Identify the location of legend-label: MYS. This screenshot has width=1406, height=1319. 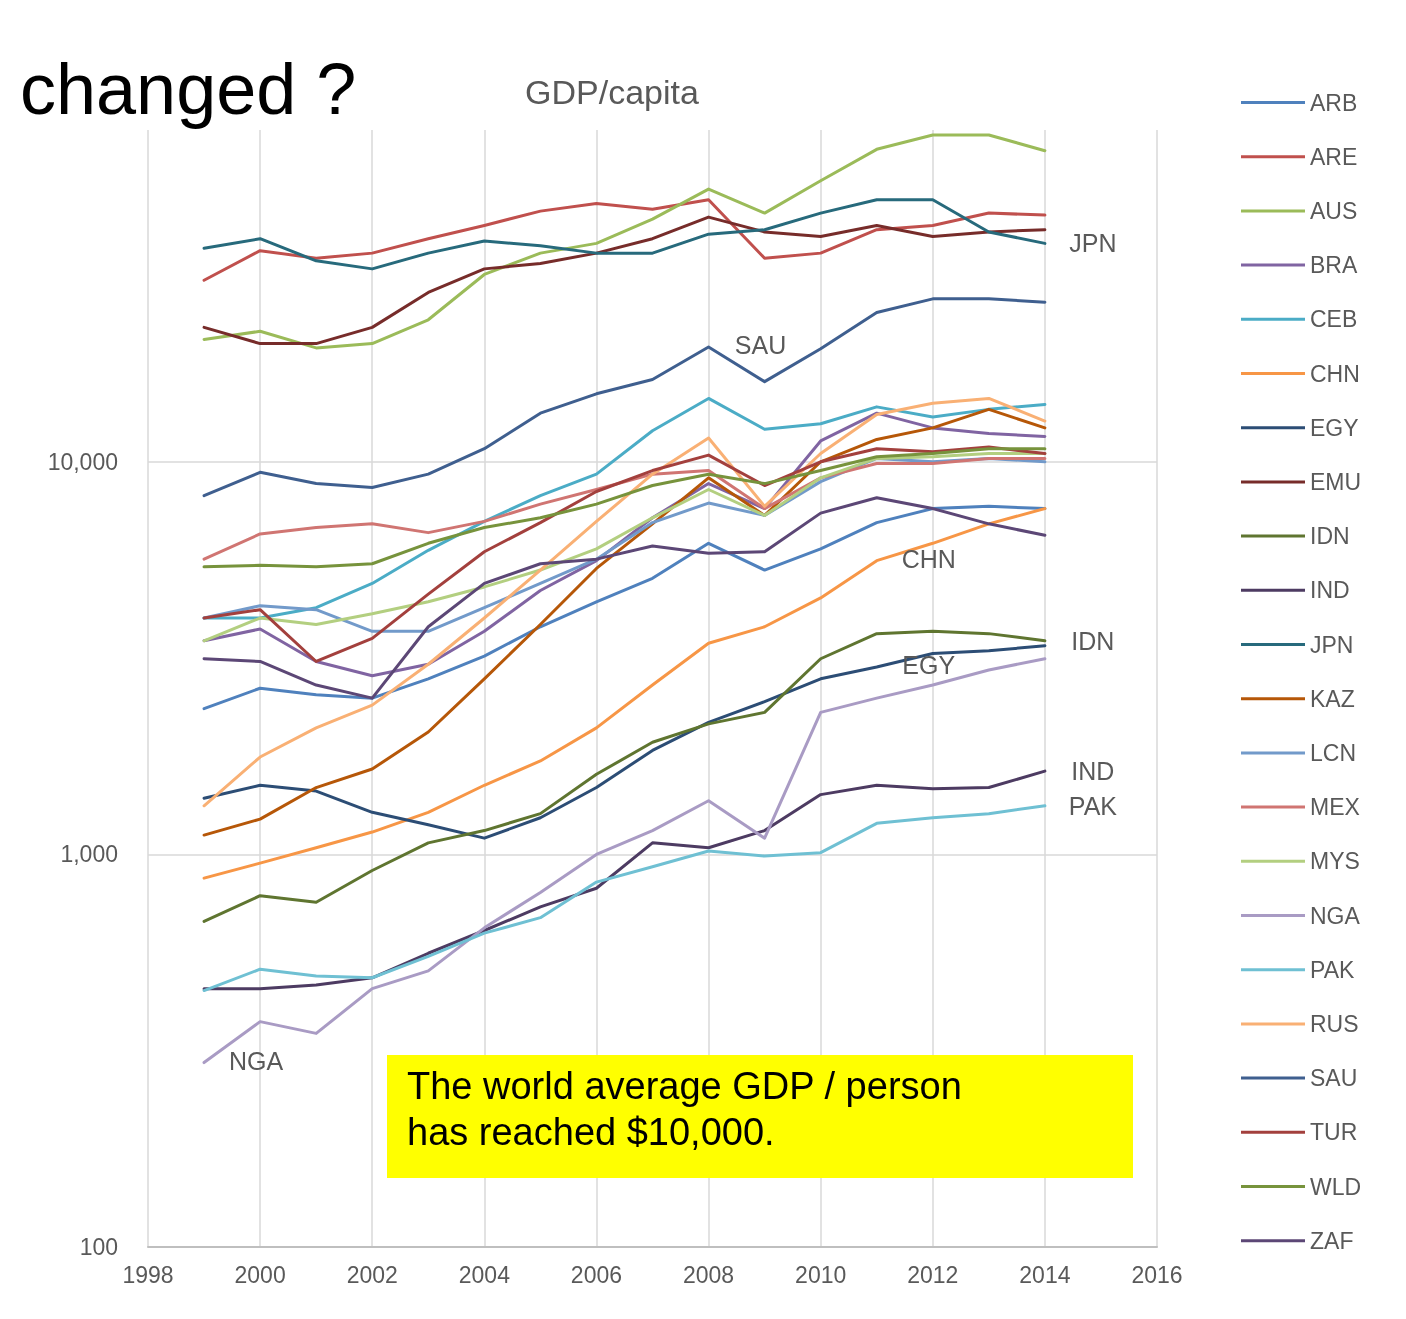
(1335, 861).